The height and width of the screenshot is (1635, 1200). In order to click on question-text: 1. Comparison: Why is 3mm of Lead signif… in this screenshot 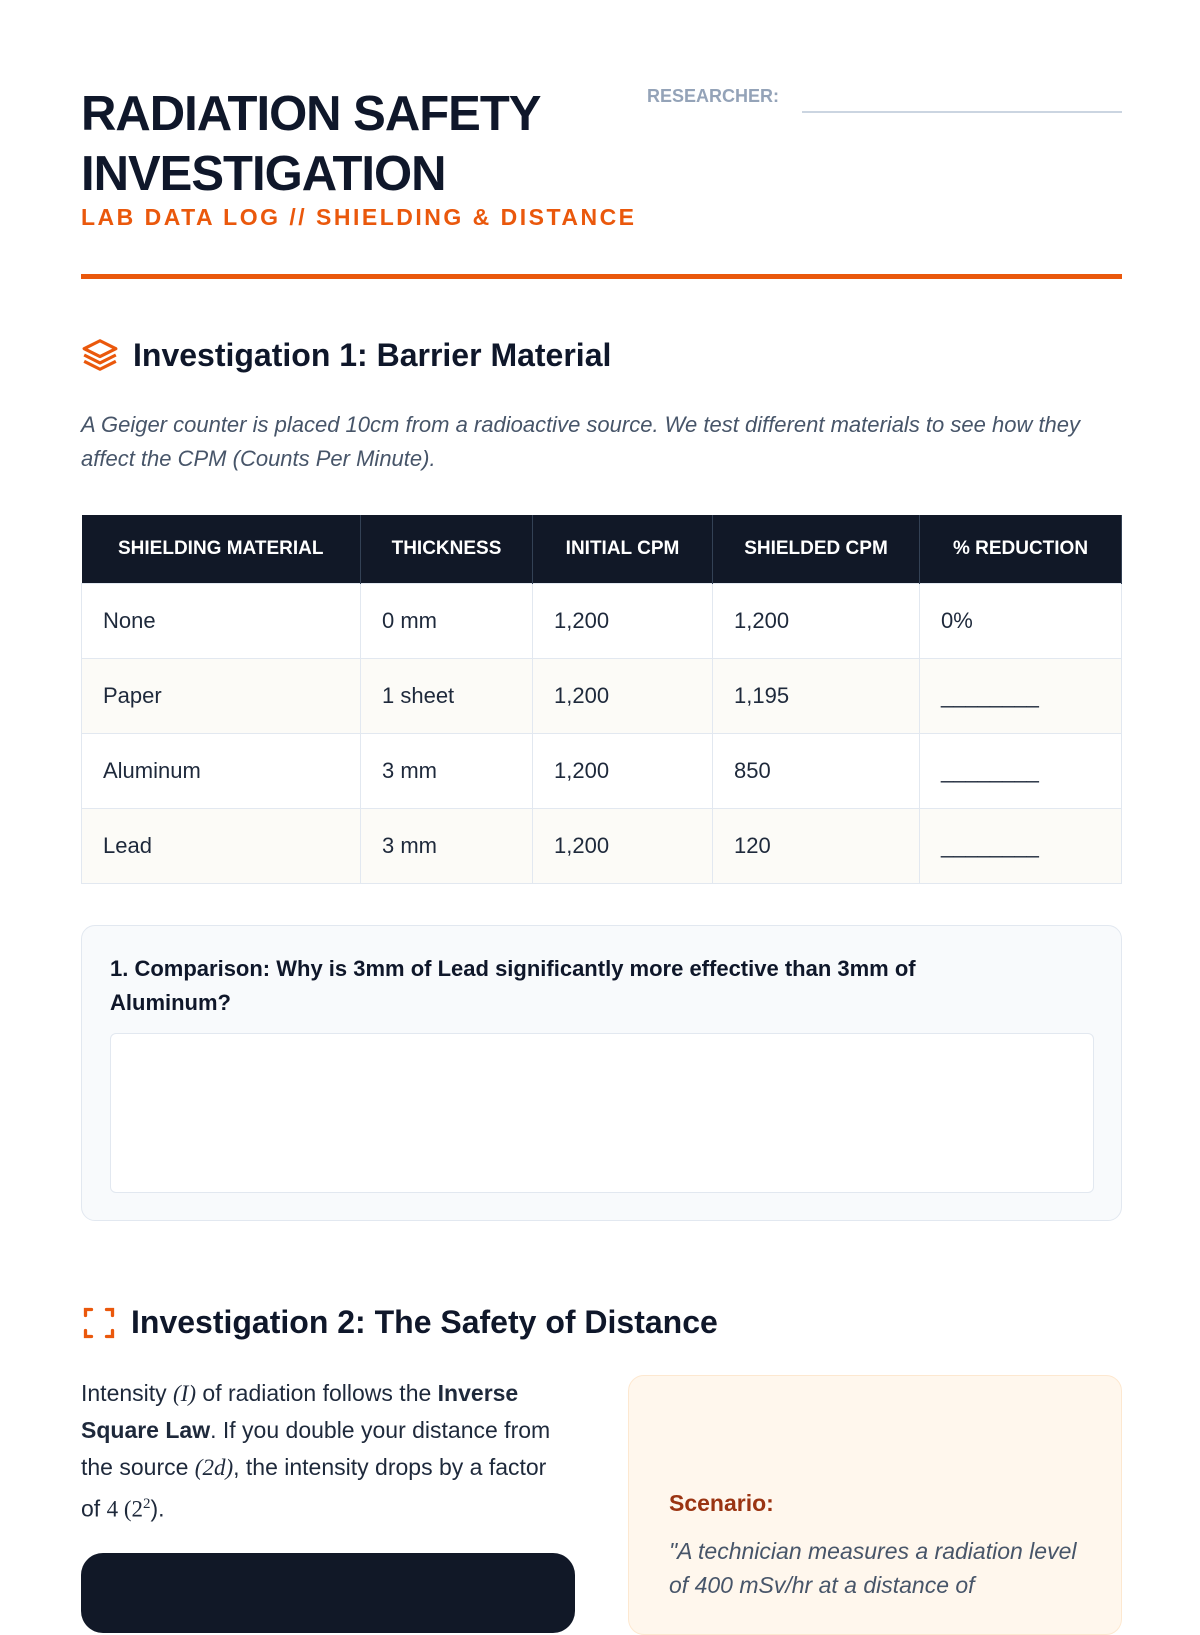, I will do `click(513, 985)`.